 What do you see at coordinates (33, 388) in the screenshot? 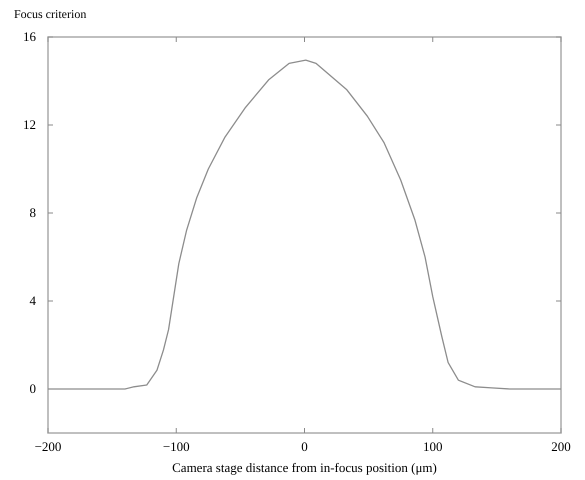
I see `y-tick-label: 0` at bounding box center [33, 388].